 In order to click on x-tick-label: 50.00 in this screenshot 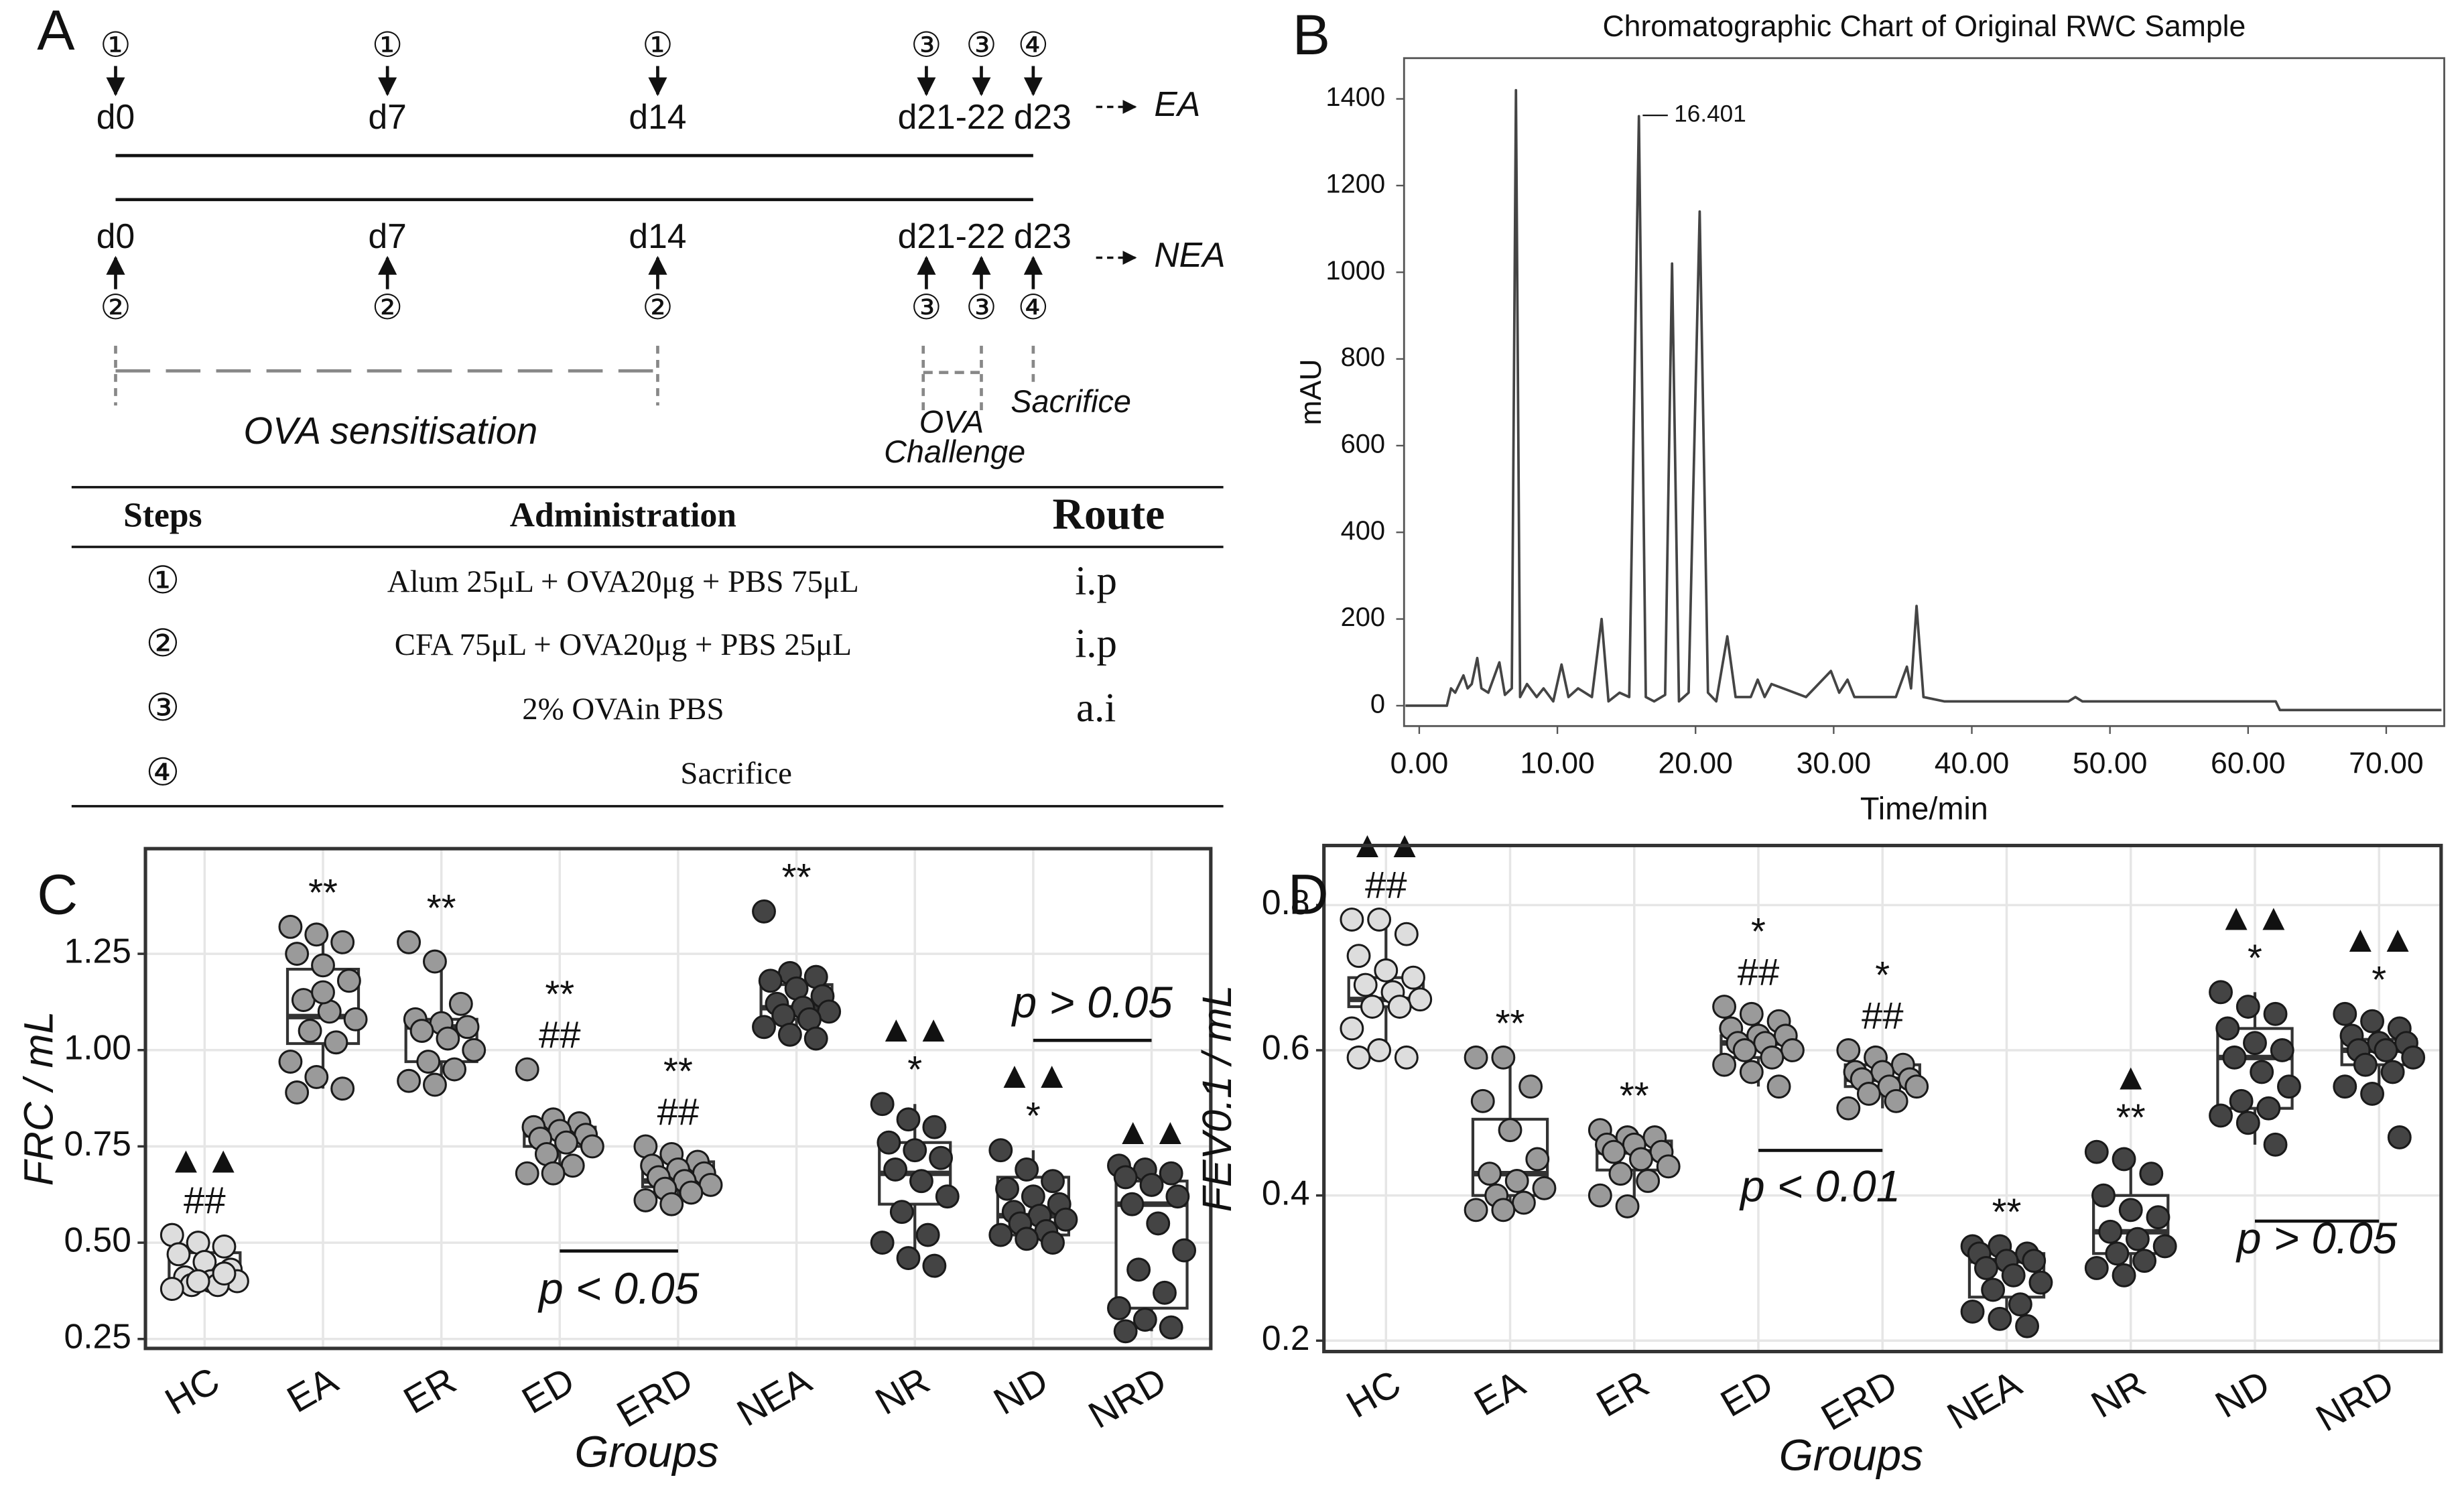, I will do `click(2110, 763)`.